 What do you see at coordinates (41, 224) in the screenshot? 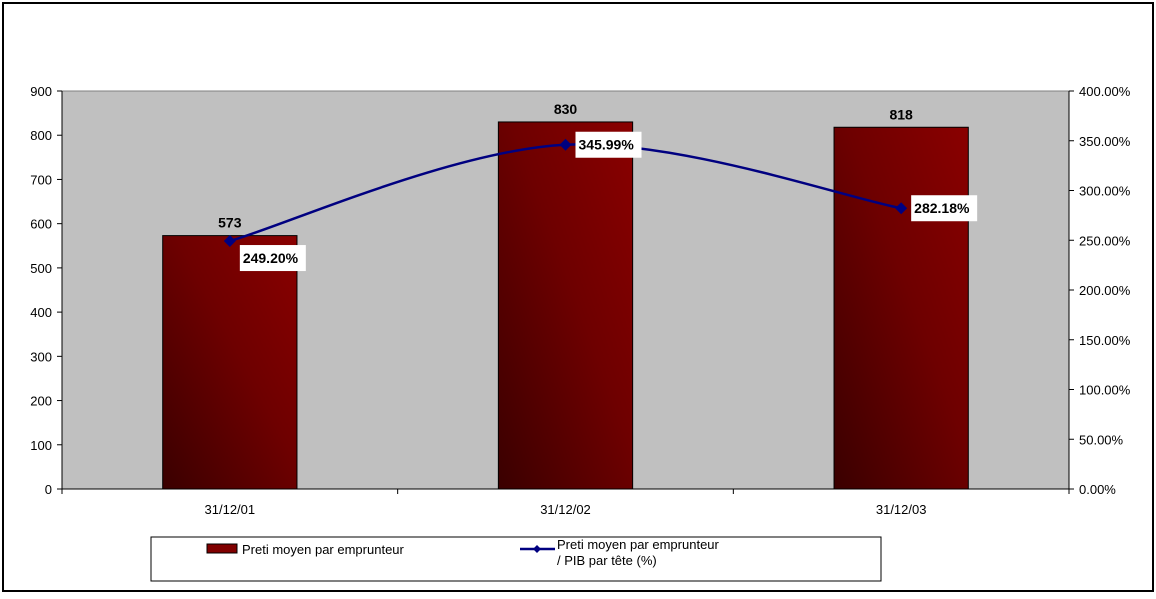
I see `y-left-tick-label: 600` at bounding box center [41, 224].